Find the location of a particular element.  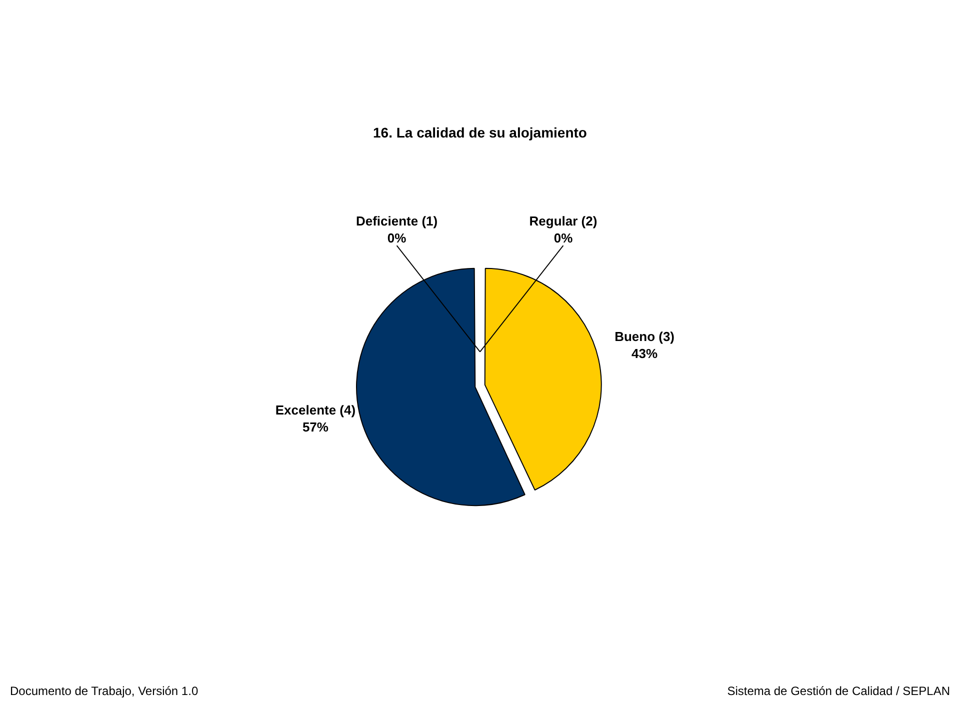

category-label: Regular (2) is located at coordinates (563, 221).